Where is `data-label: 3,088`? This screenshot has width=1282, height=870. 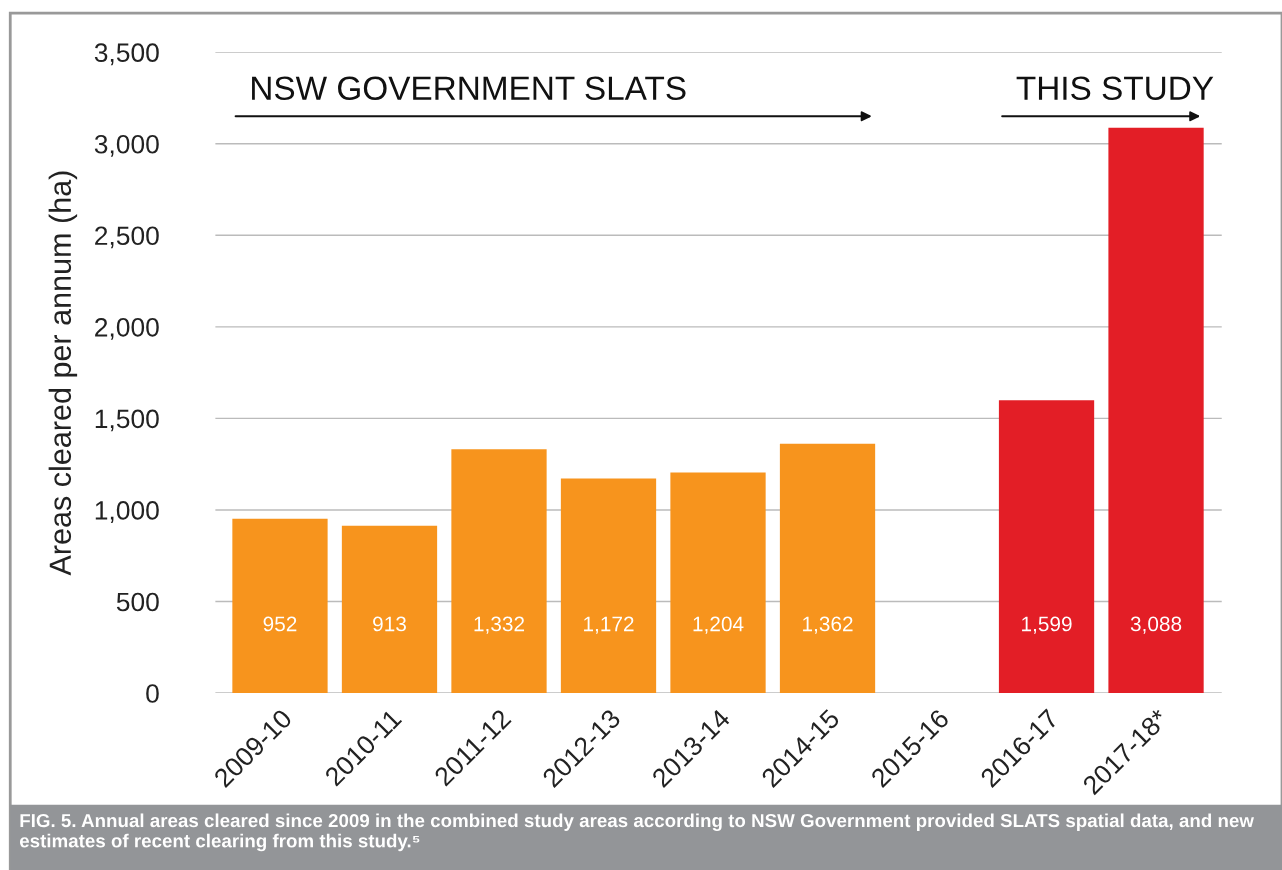 data-label: 3,088 is located at coordinates (1156, 625).